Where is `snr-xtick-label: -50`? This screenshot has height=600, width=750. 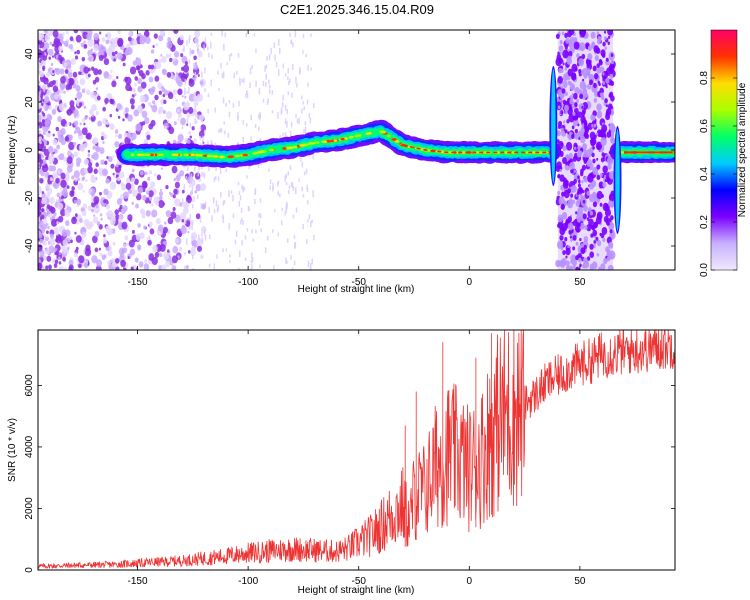 snr-xtick-label: -50 is located at coordinates (358, 581).